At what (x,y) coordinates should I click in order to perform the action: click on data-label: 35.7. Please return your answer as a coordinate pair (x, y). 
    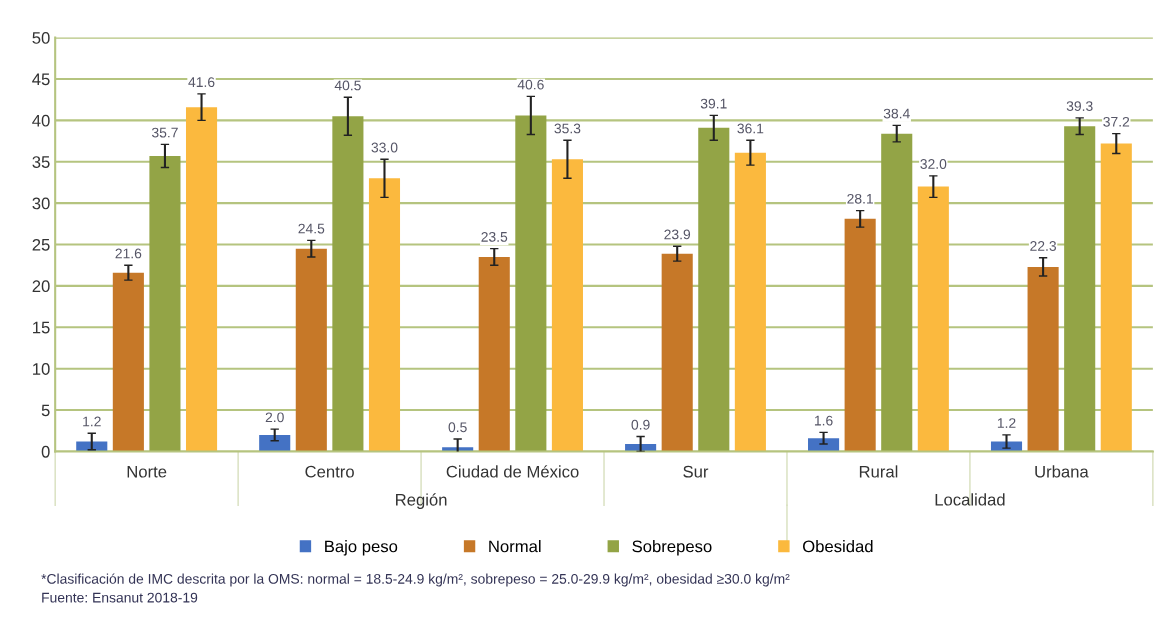
    Looking at the image, I should click on (164, 132).